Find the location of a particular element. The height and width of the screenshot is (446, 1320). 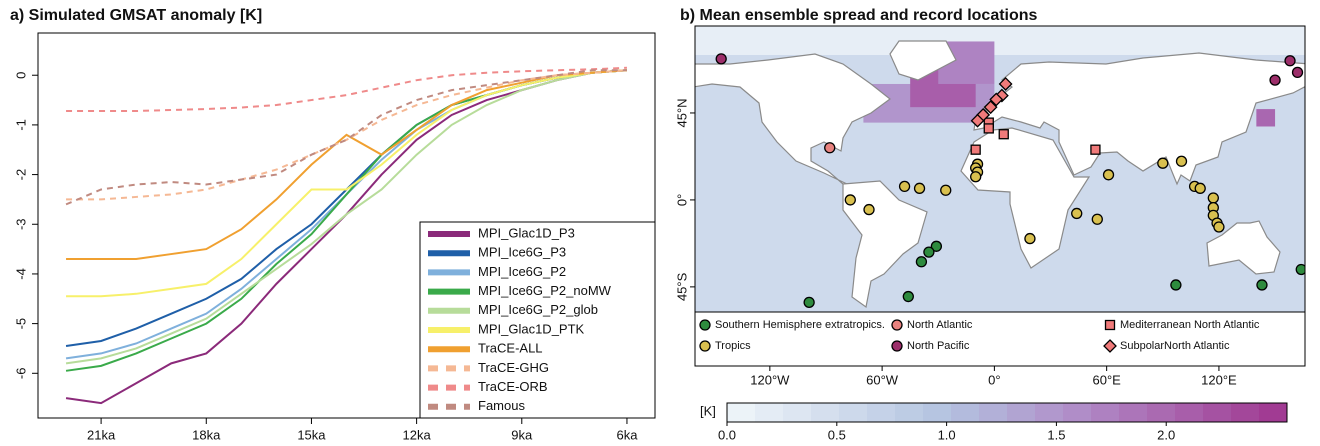

colorbar-frame is located at coordinates (1007, 412).